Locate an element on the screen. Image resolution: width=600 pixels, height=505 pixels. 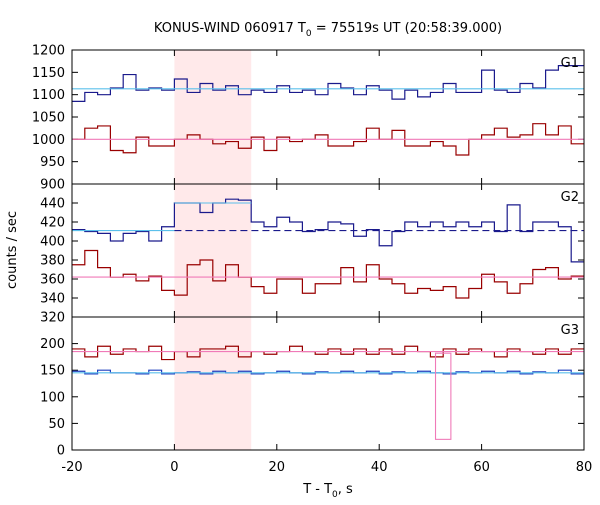
y-tick-label: 400 is located at coordinates (52, 242).